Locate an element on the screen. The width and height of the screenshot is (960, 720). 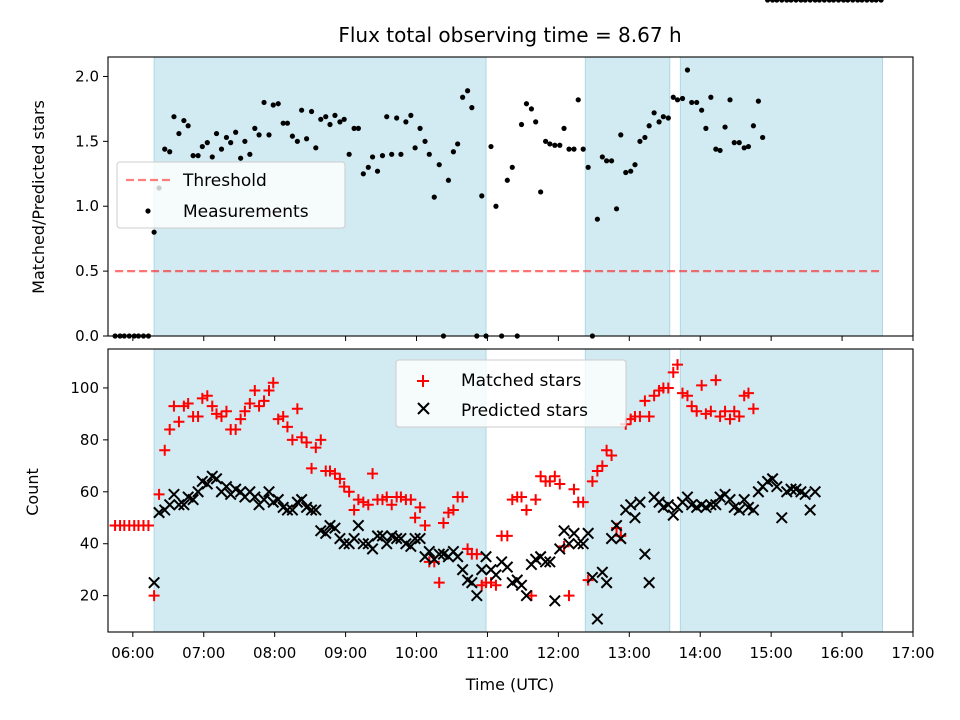
legend-matched-marker is located at coordinates (423, 381).